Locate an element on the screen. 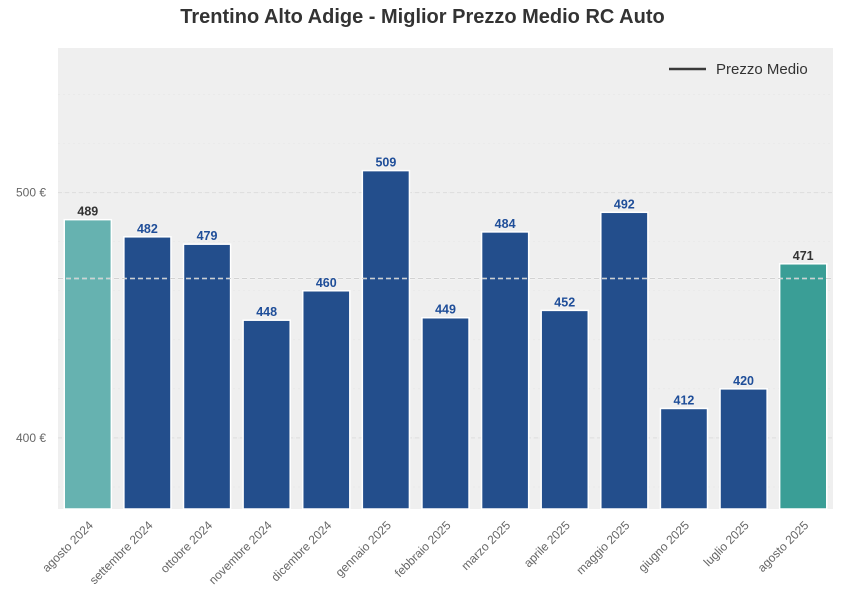 Image resolution: width=845 pixels, height=610 pixels. x-tick-label: marzo 2025 is located at coordinates (486, 545).